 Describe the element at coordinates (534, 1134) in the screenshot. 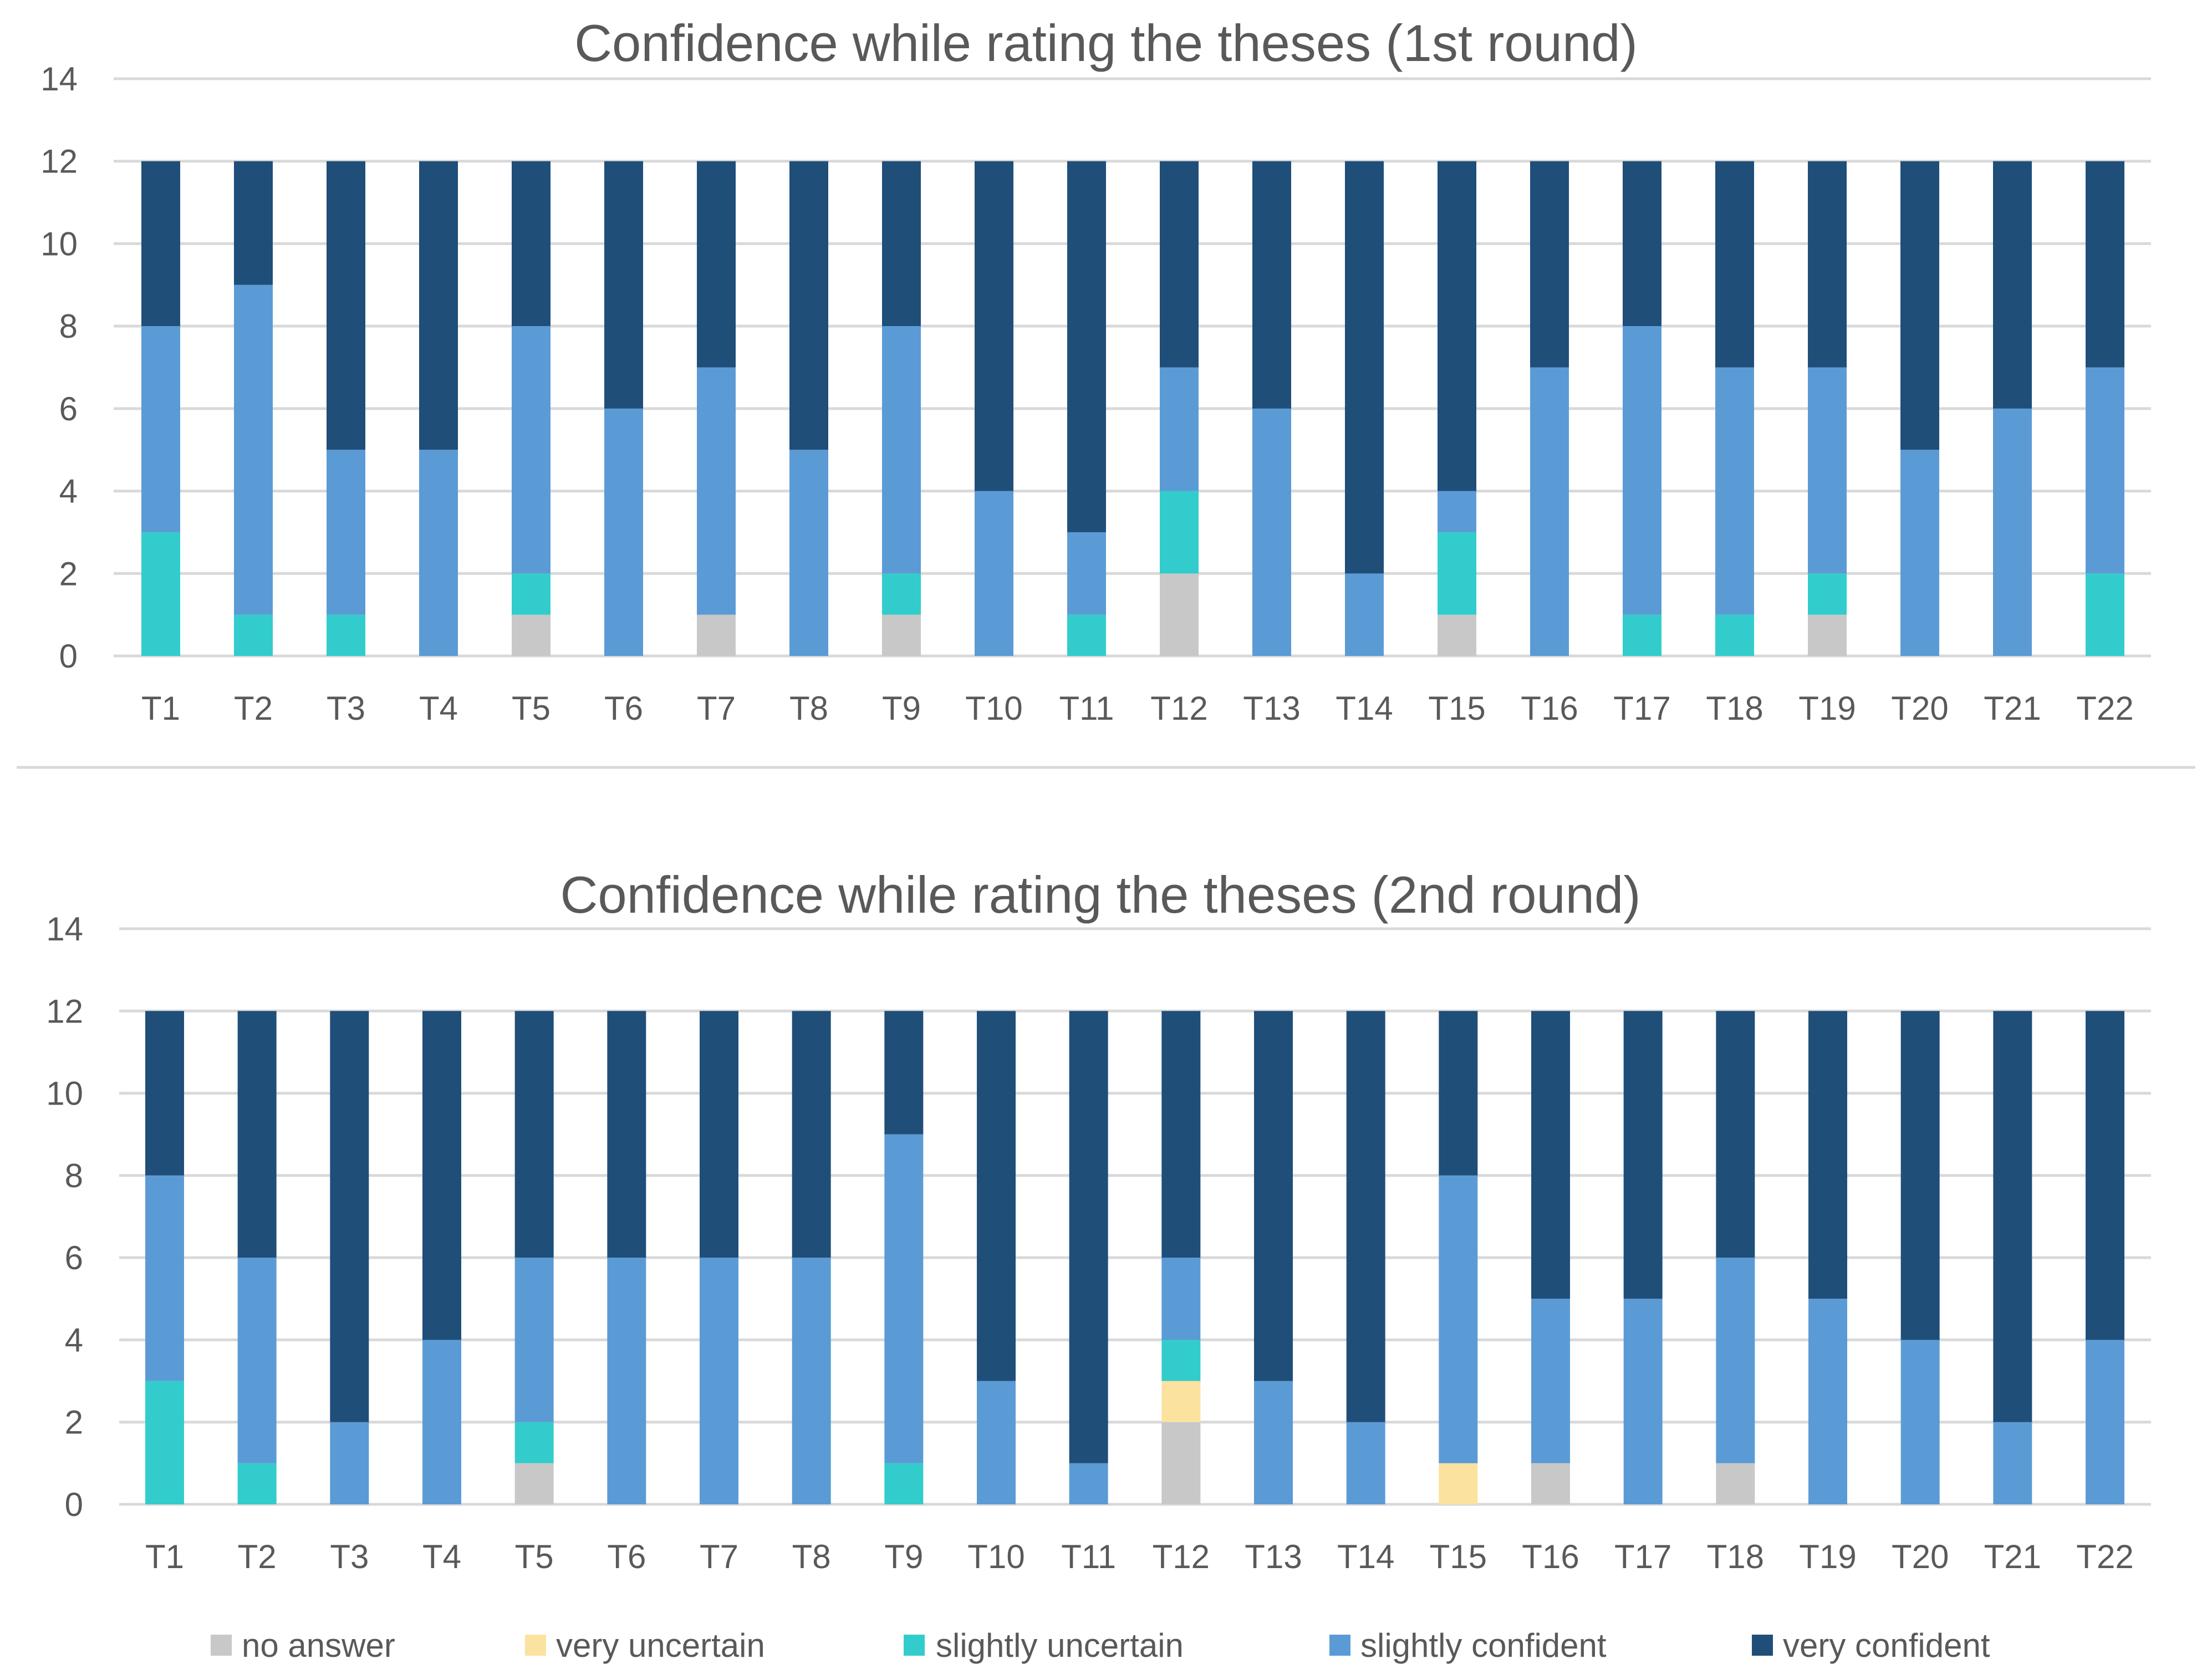

I see `bar-t5-very-confident` at that location.